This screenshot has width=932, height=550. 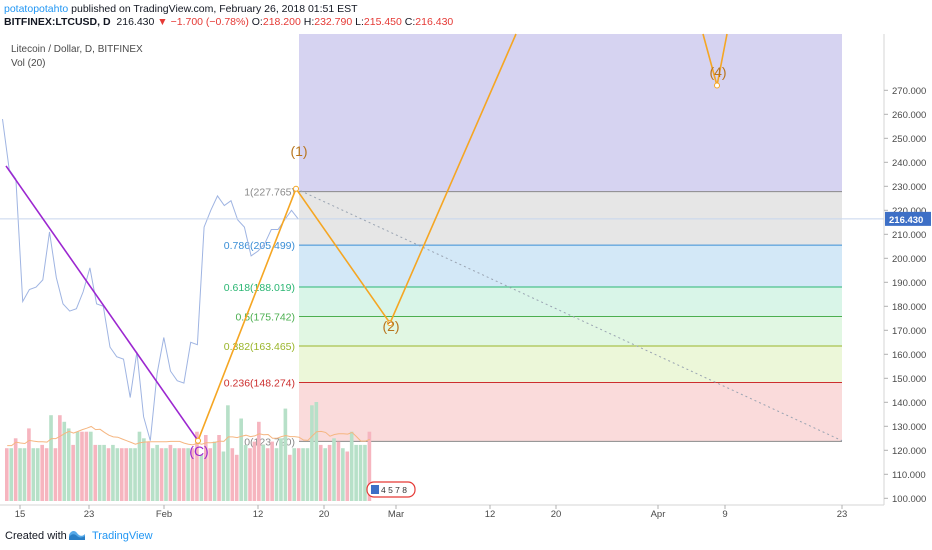 What do you see at coordinates (28, 63) in the screenshot?
I see `volume-legend: Vol (20)` at bounding box center [28, 63].